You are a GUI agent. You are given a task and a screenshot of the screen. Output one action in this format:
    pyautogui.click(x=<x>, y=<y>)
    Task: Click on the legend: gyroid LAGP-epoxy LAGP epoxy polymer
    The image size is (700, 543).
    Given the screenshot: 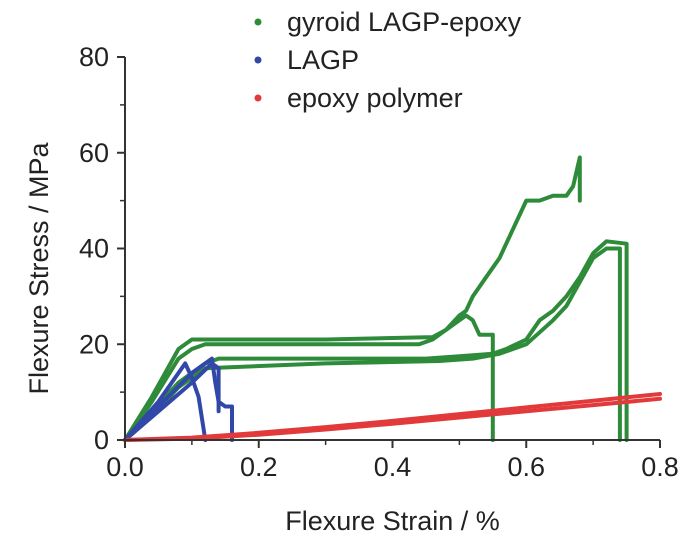 What is the action you would take?
    pyautogui.click(x=388, y=60)
    